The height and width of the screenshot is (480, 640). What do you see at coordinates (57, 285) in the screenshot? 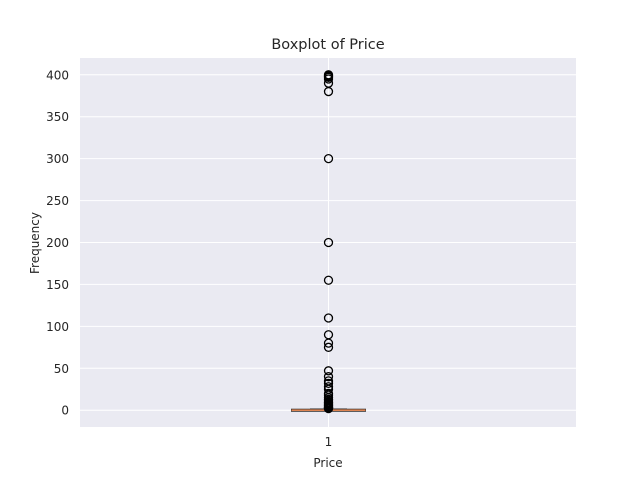
I see `y-tick-label: 150` at bounding box center [57, 285].